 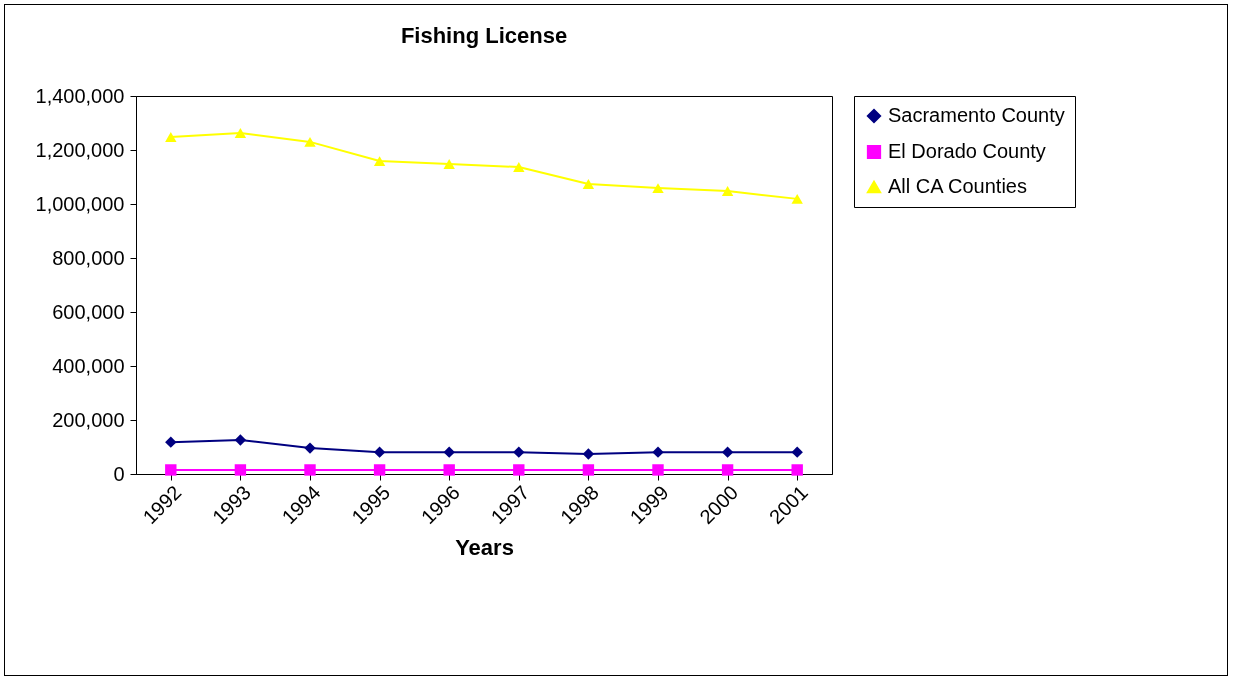 What do you see at coordinates (88, 365) in the screenshot?
I see `y-tick-label: 400,000` at bounding box center [88, 365].